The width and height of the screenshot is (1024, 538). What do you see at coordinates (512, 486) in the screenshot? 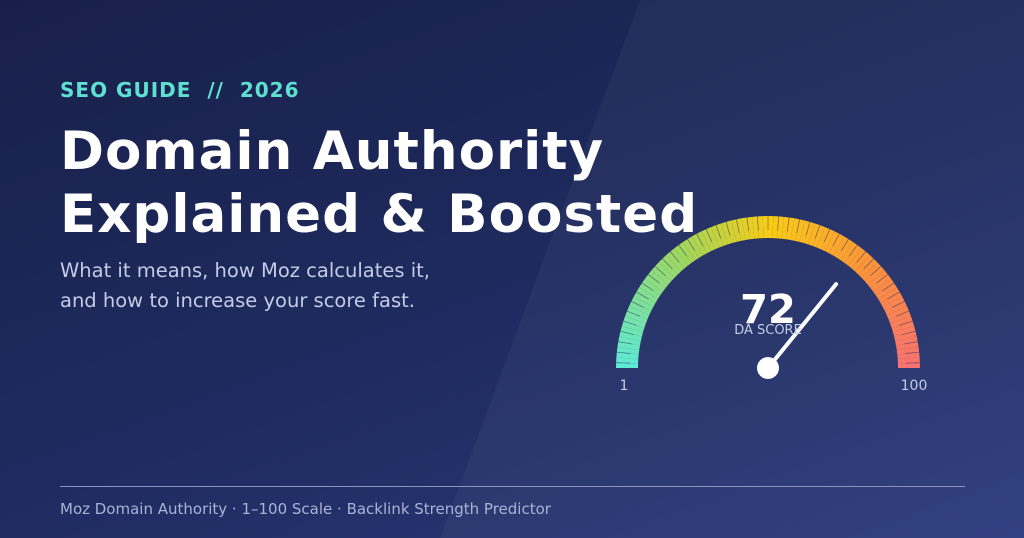
I see `divider` at bounding box center [512, 486].